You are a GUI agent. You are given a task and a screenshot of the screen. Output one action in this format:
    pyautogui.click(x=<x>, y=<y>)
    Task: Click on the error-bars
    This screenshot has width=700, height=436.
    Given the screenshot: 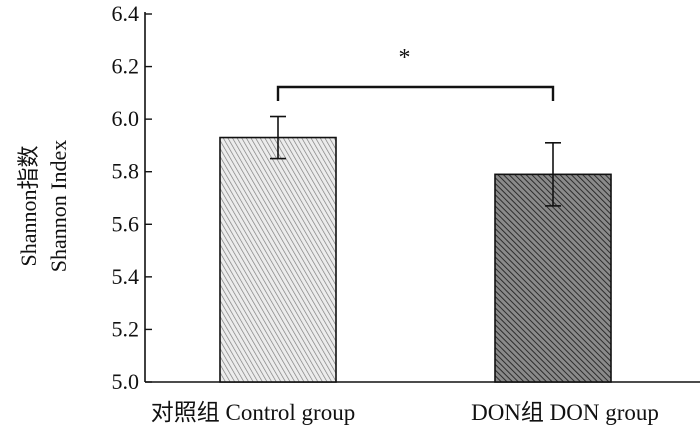 What is the action you would take?
    pyautogui.click(x=415, y=161)
    